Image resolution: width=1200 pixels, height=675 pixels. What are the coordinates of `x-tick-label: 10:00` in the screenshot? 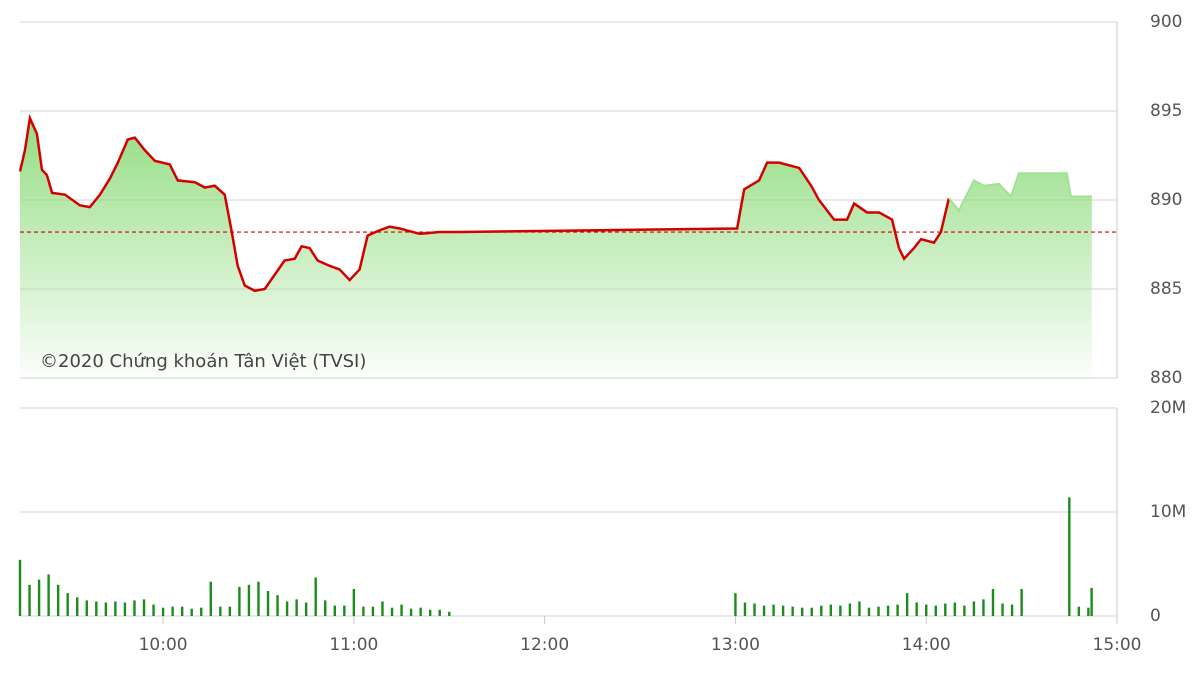 It's located at (163, 645).